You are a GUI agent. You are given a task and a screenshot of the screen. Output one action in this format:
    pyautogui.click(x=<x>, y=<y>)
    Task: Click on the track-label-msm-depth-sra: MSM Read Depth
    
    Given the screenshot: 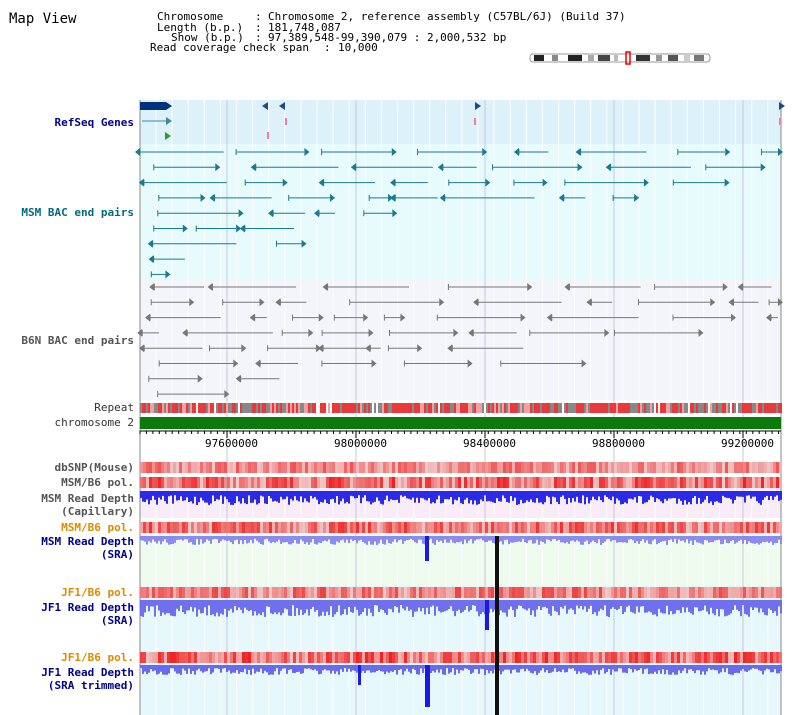 What is the action you would take?
    pyautogui.click(x=87, y=541)
    